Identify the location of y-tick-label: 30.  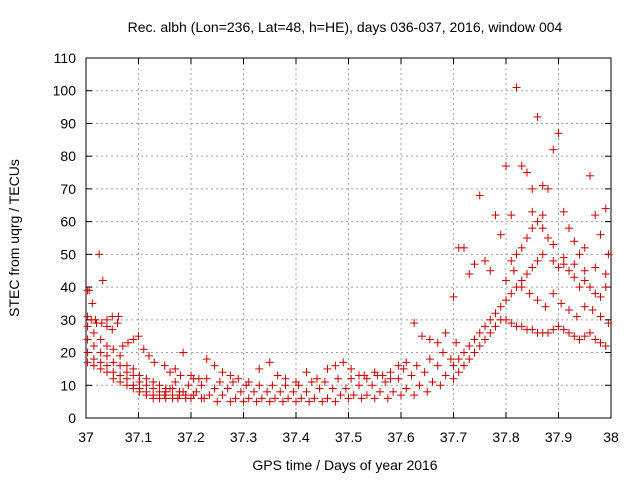
(68, 320).